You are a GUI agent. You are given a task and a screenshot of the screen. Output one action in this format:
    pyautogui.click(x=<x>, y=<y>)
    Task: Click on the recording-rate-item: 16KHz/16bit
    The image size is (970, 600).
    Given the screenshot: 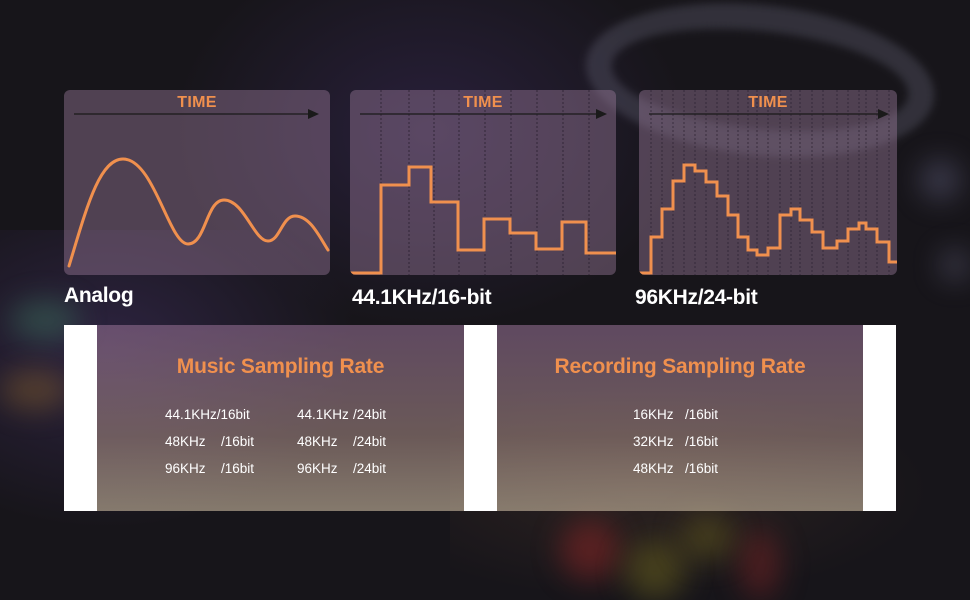 What is the action you would take?
    pyautogui.click(x=675, y=414)
    